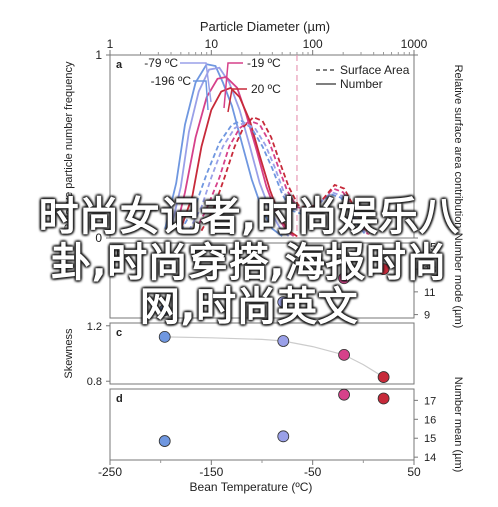 The image size is (498, 507). Describe the element at coordinates (119, 253) in the screenshot. I see `panel-letter-b: b` at that location.